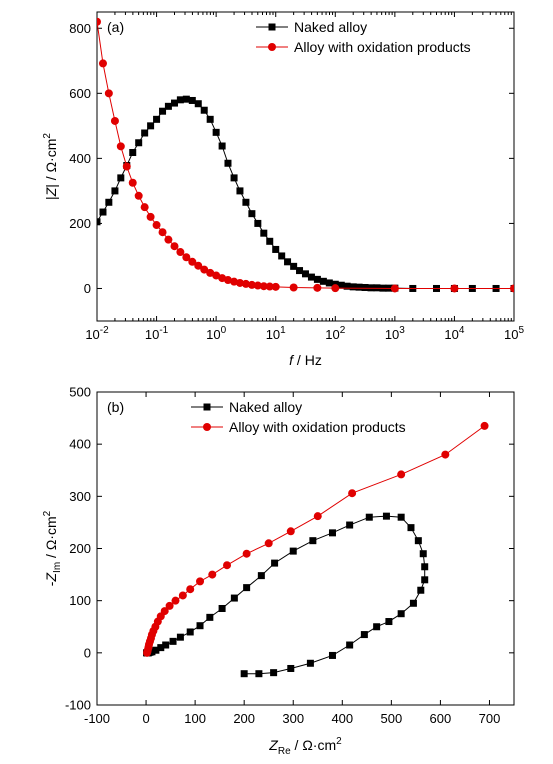 Image resolution: width=553 pixels, height=764 pixels. Describe the element at coordinates (80, 444) in the screenshot. I see `y-tick-label: 400` at that location.